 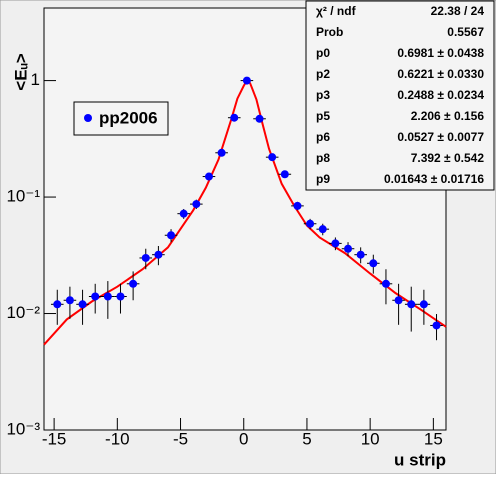 I want to click on stats-name: Prob, so click(x=329, y=32).